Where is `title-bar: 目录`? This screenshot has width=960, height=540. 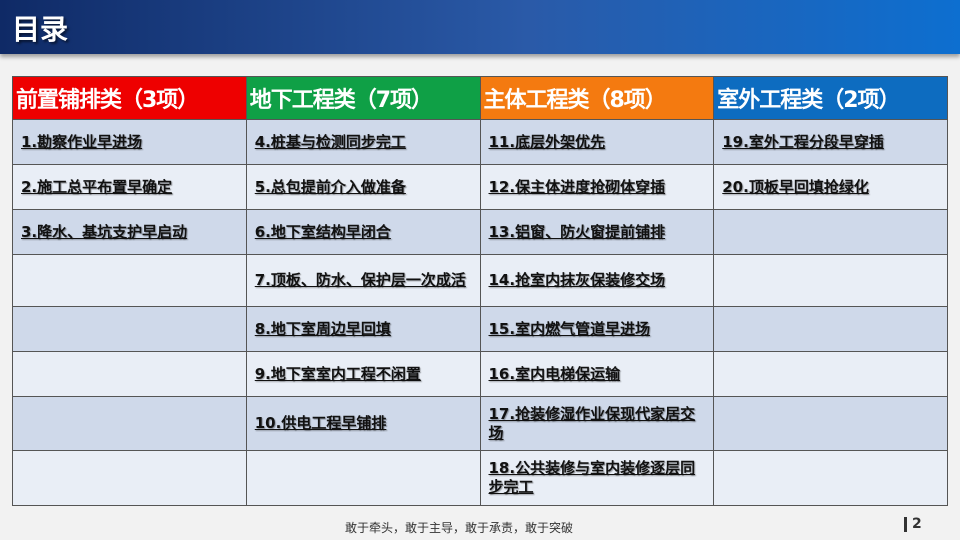 title-bar: 目录 is located at coordinates (480, 27).